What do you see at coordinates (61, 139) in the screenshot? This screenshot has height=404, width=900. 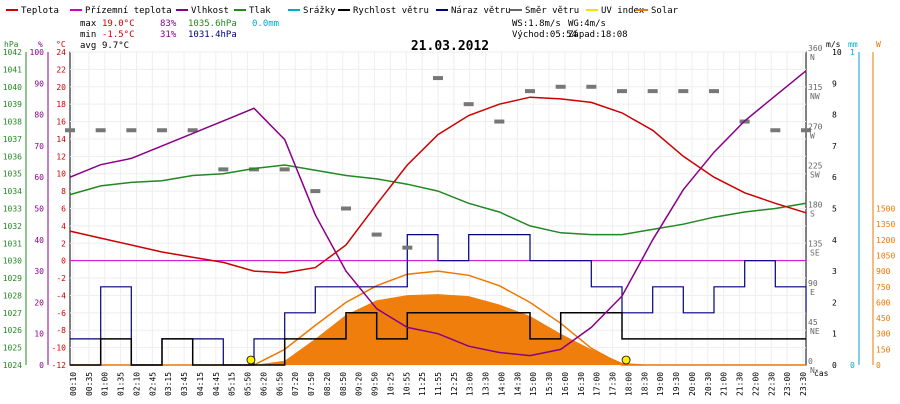 I see `temp-tick-label: 14` at bounding box center [61, 139].